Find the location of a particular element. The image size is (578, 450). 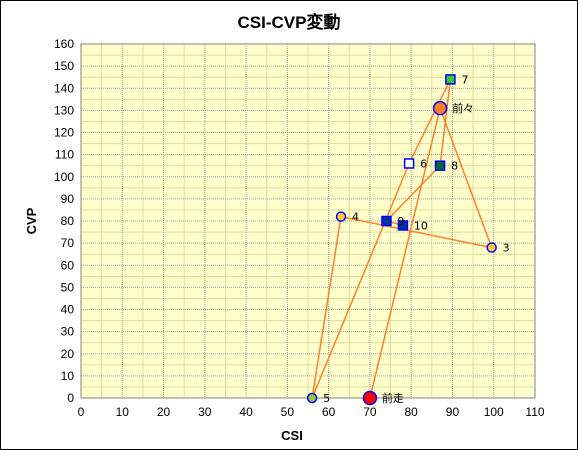

x-tick-label: 0 is located at coordinates (81, 412).